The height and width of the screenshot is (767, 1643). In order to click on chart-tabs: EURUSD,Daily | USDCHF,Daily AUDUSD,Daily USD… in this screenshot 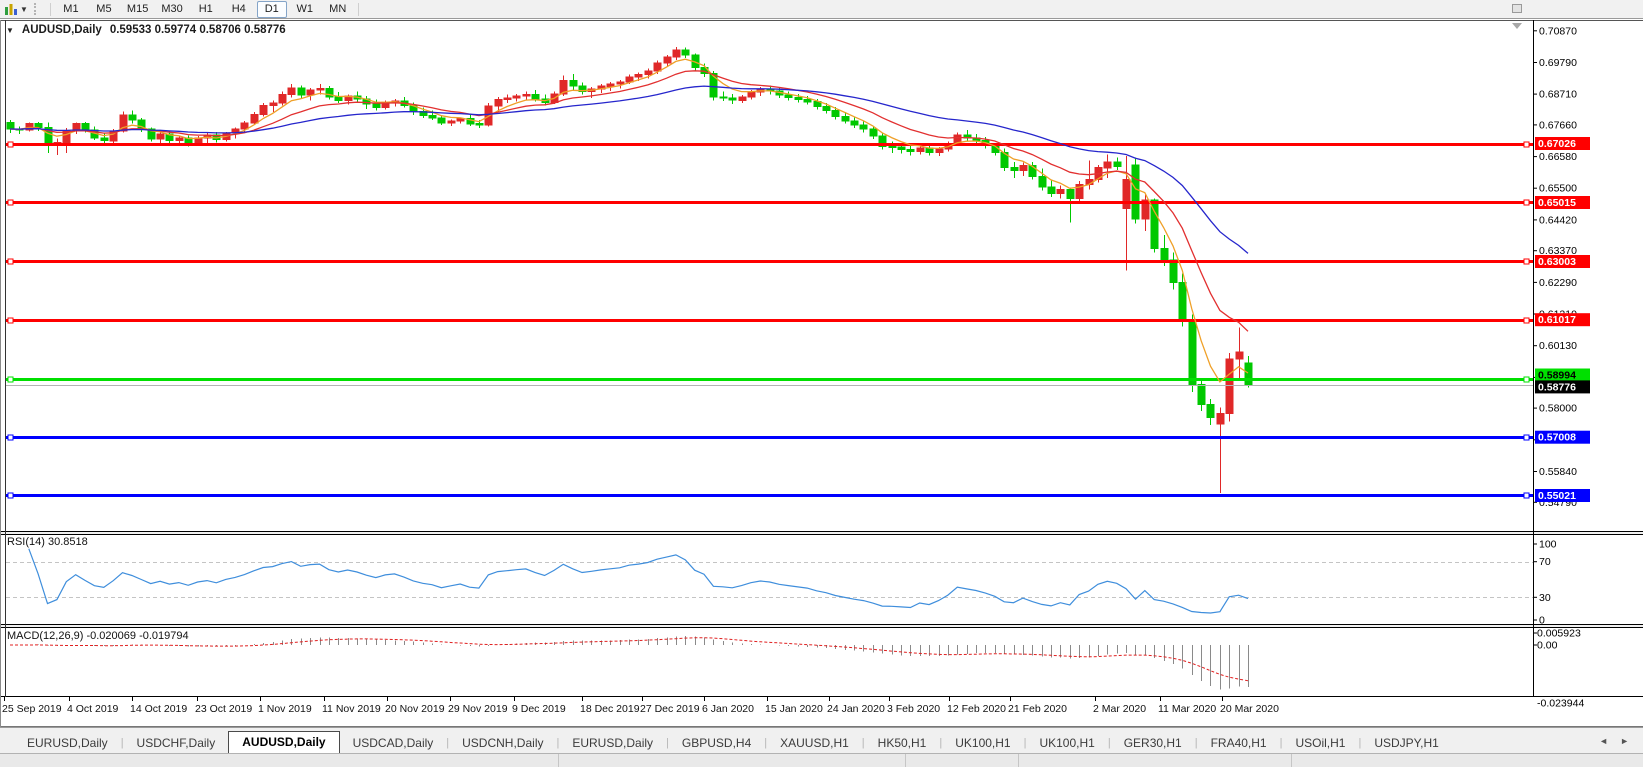, I will do `click(726, 742)`.